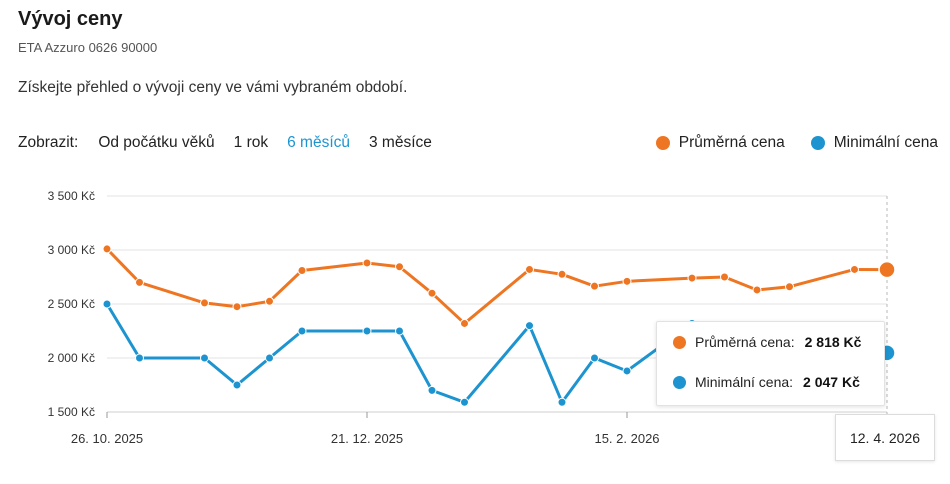  Describe the element at coordinates (367, 438) in the screenshot. I see `x-tick-label: 21. 12. 2025` at that location.